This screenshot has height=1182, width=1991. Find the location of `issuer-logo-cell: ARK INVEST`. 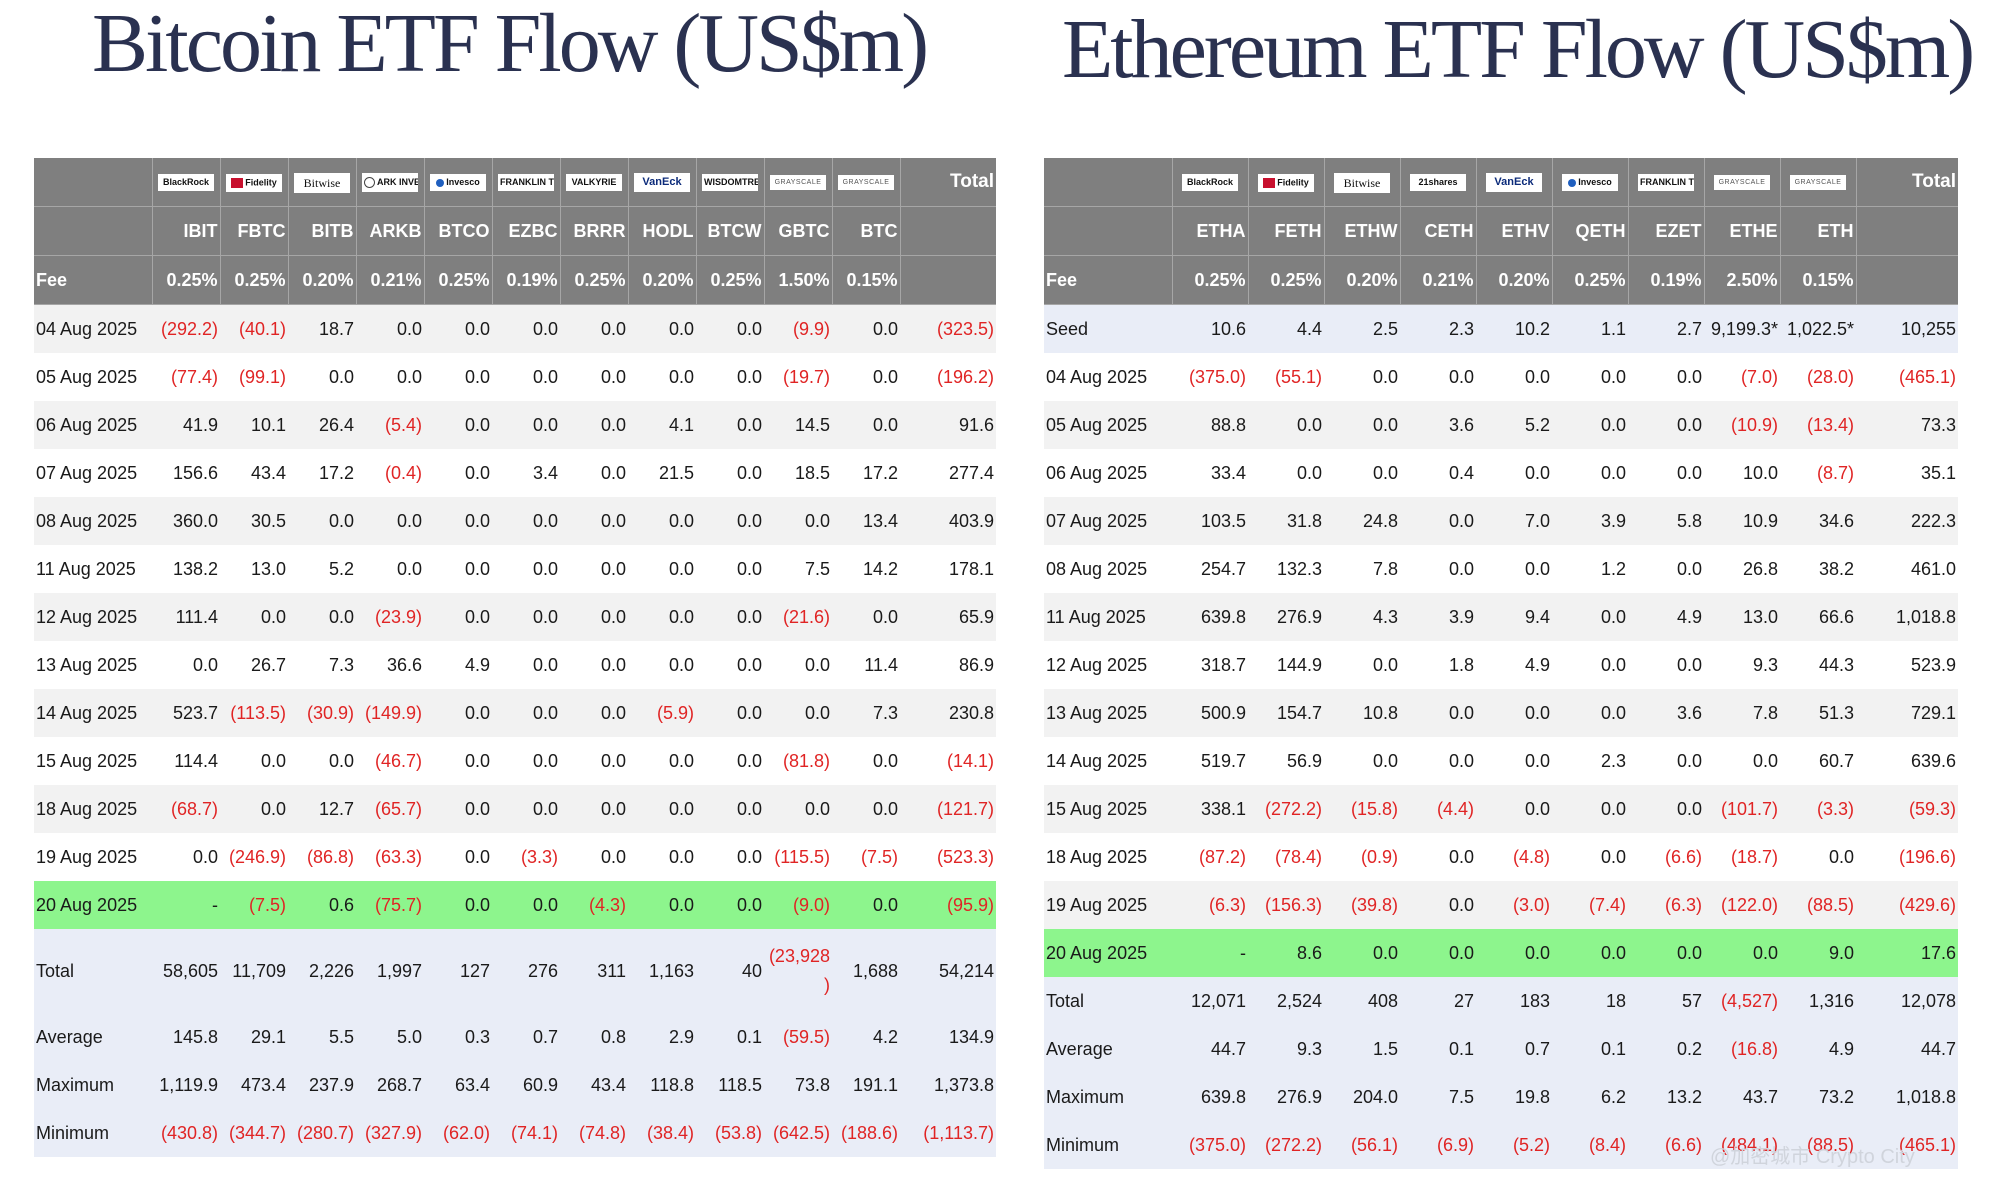

issuer-logo-cell: ARK INVEST is located at coordinates (390, 182).